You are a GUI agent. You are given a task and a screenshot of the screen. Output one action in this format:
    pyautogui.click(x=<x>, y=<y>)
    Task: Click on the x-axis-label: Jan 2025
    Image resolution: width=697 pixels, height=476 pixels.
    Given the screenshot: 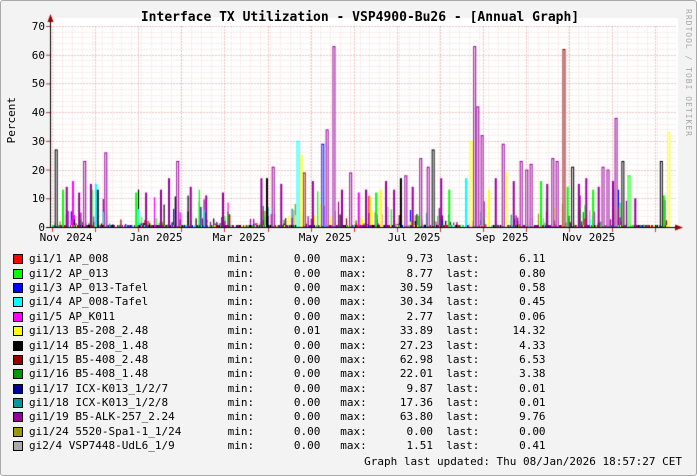 What is the action you would take?
    pyautogui.click(x=156, y=237)
    